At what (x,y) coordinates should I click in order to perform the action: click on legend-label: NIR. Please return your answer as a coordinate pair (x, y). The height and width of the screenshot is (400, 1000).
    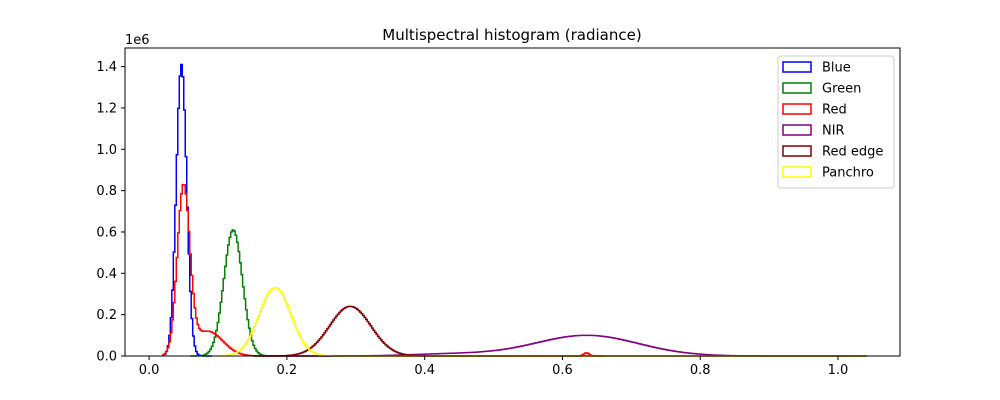
    Looking at the image, I should click on (833, 131).